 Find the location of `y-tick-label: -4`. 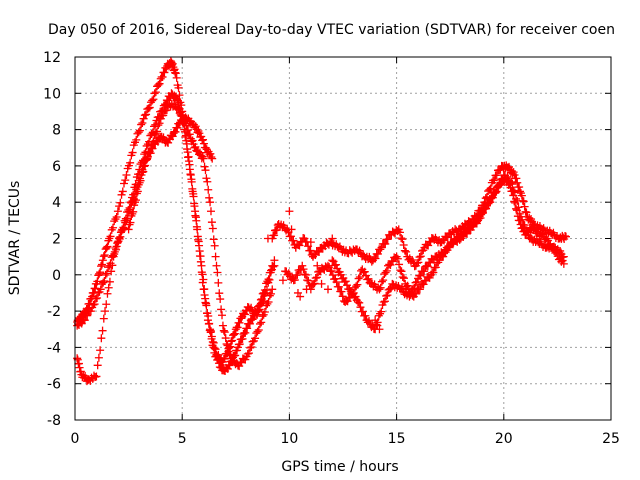

y-tick-label: -4 is located at coordinates (54, 348).